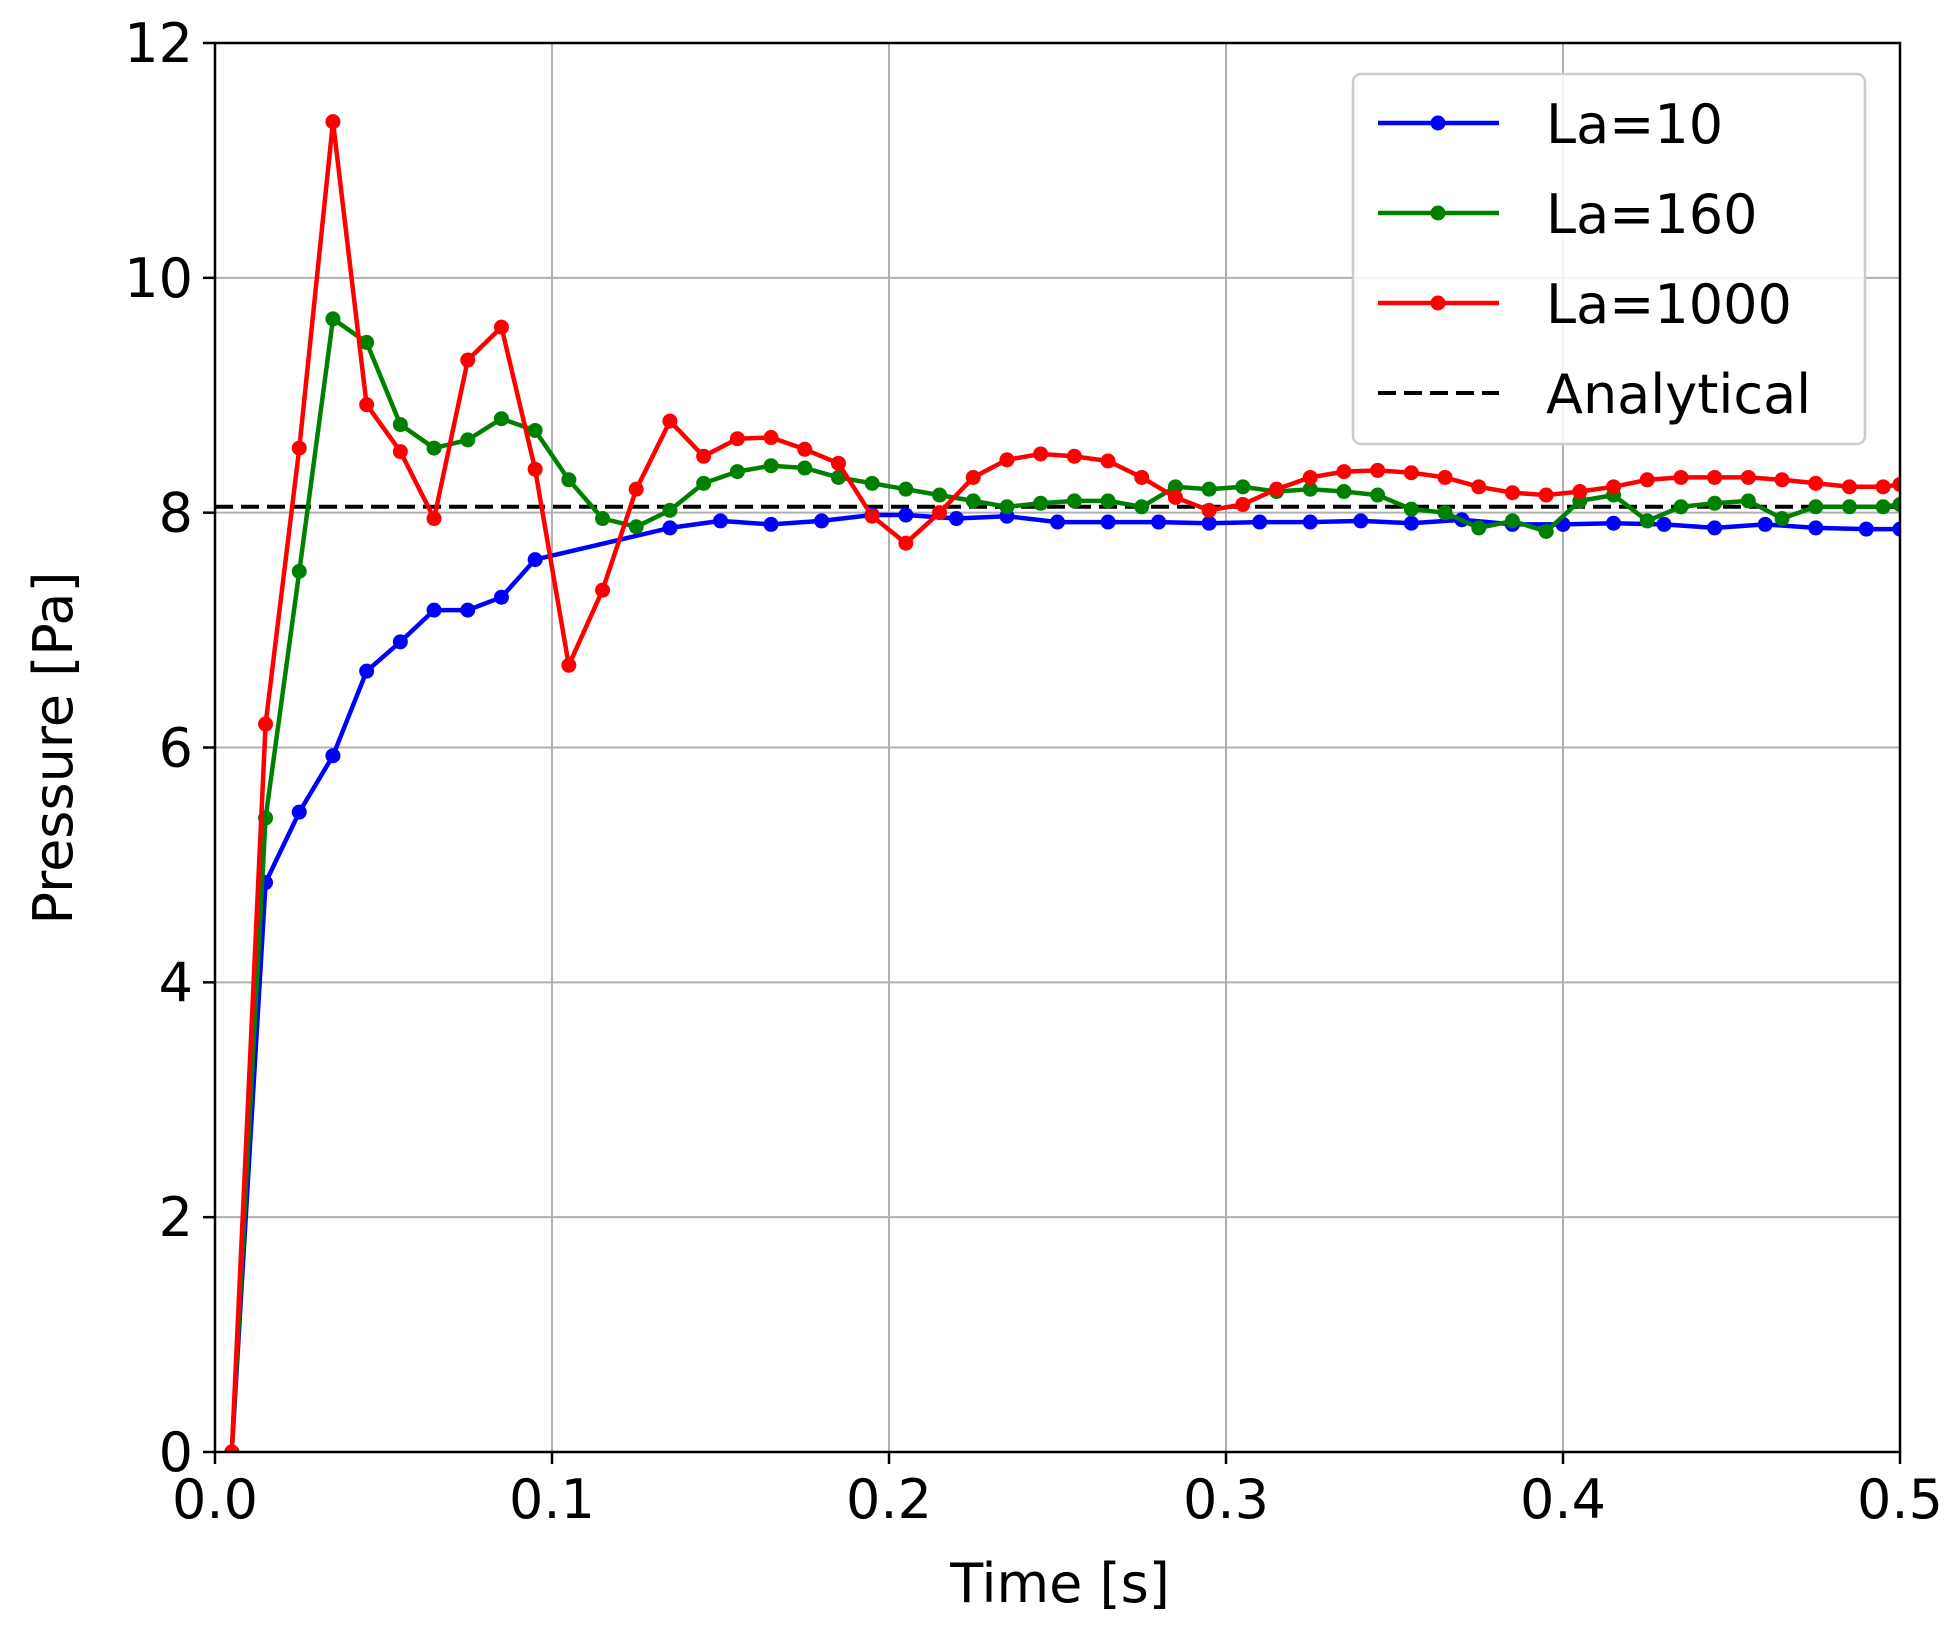 This screenshot has height=1626, width=1954. Describe the element at coordinates (176, 1452) in the screenshot. I see `y-tick-label: 0` at that location.